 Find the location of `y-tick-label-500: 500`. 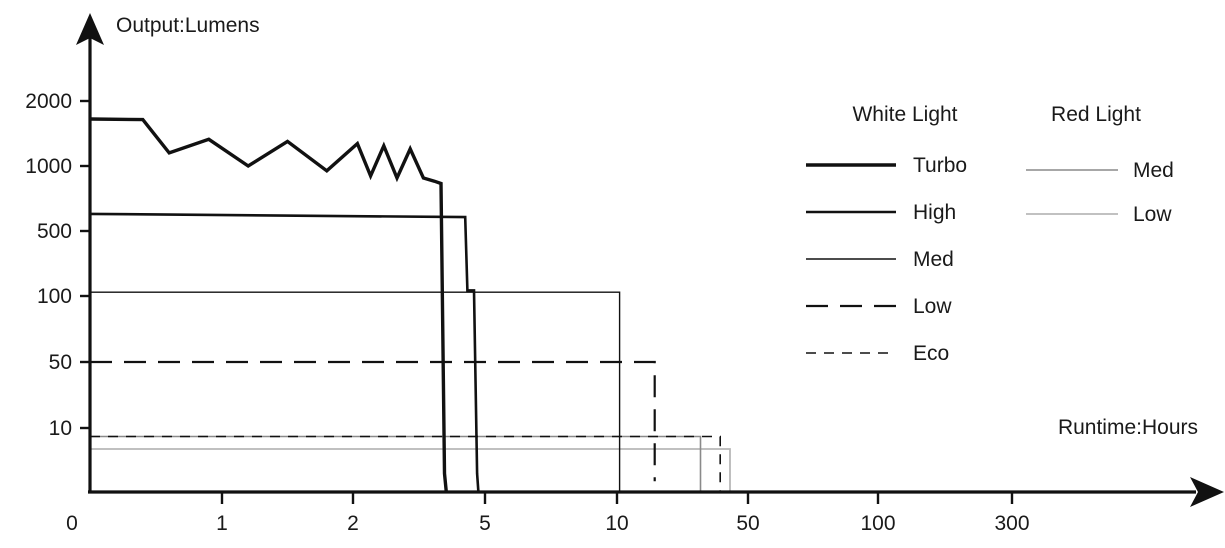

y-tick-label-500: 500 is located at coordinates (54, 231).